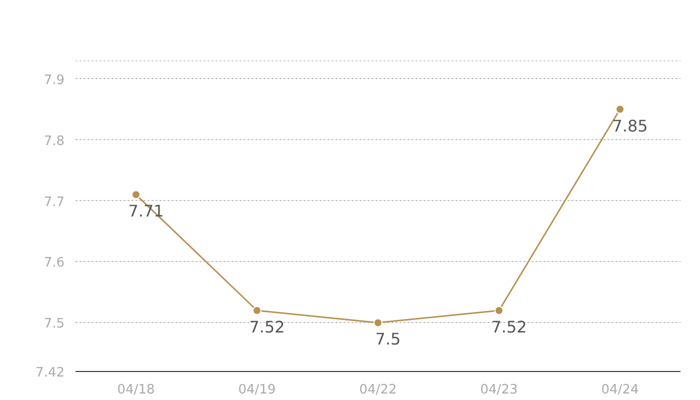  What do you see at coordinates (378, 390) in the screenshot?
I see `x-tick-label: 04/22` at bounding box center [378, 390].